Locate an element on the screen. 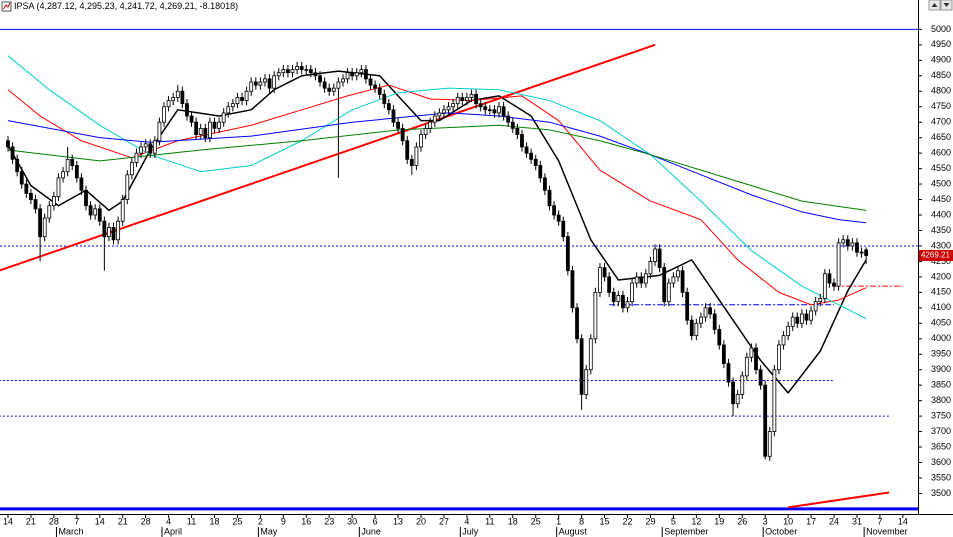 The height and width of the screenshot is (537, 953). y-tick-label: 4750 is located at coordinates (941, 106).